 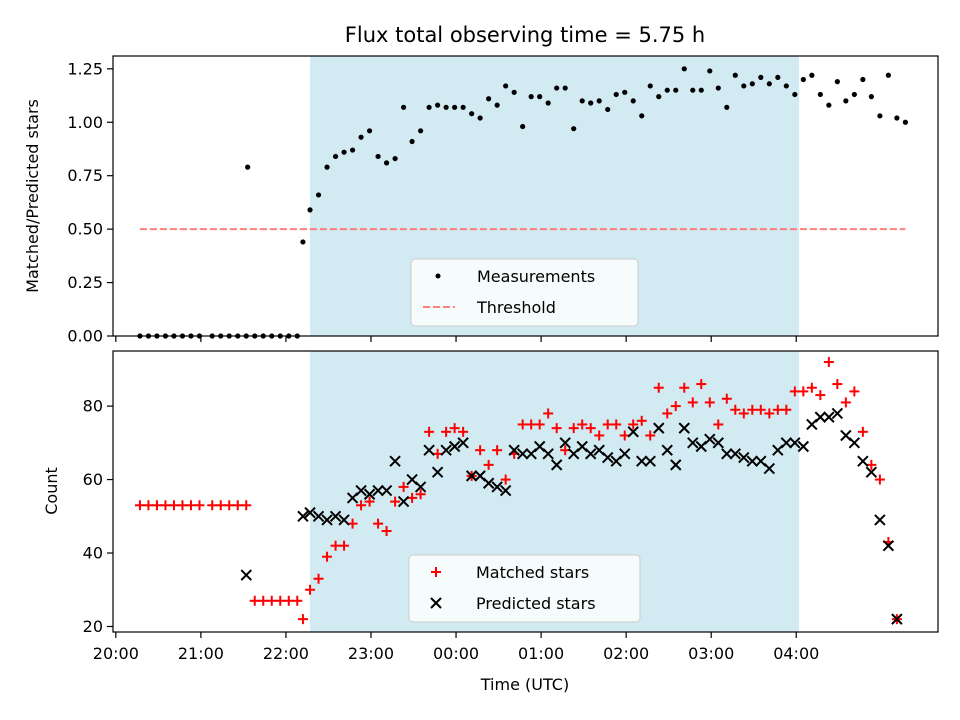 What do you see at coordinates (536, 603) in the screenshot?
I see `legend-predicted-label: Predicted stars` at bounding box center [536, 603].